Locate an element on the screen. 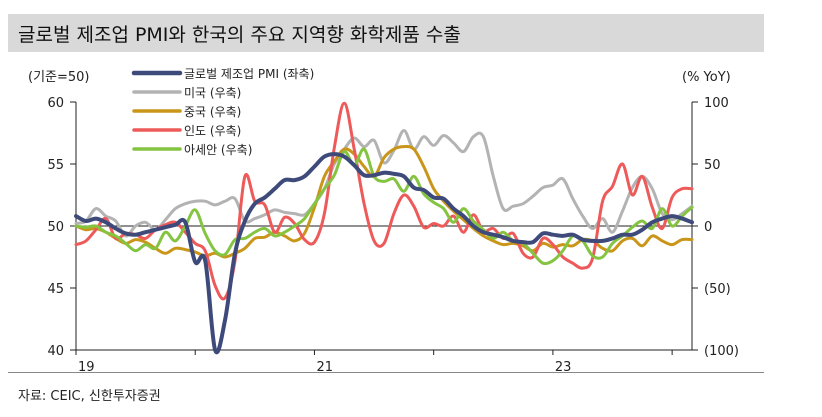 The width and height of the screenshot is (822, 417). right-axis-label: (% YoY) is located at coordinates (706, 77).